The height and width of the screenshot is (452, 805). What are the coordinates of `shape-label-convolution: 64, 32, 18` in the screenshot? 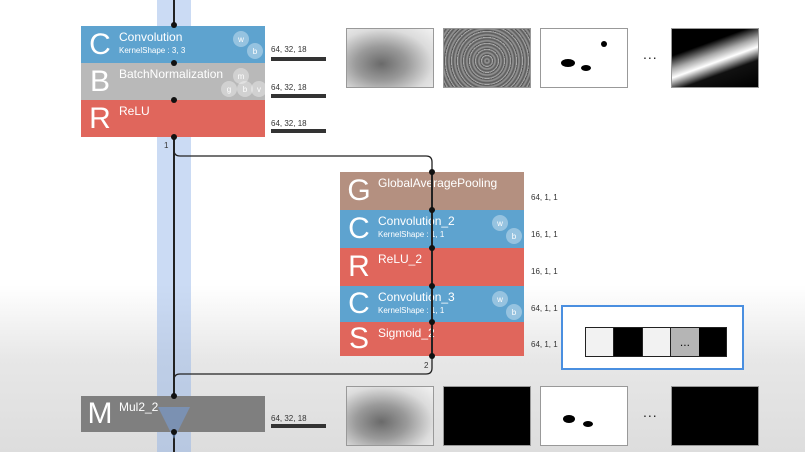 It's located at (289, 49).